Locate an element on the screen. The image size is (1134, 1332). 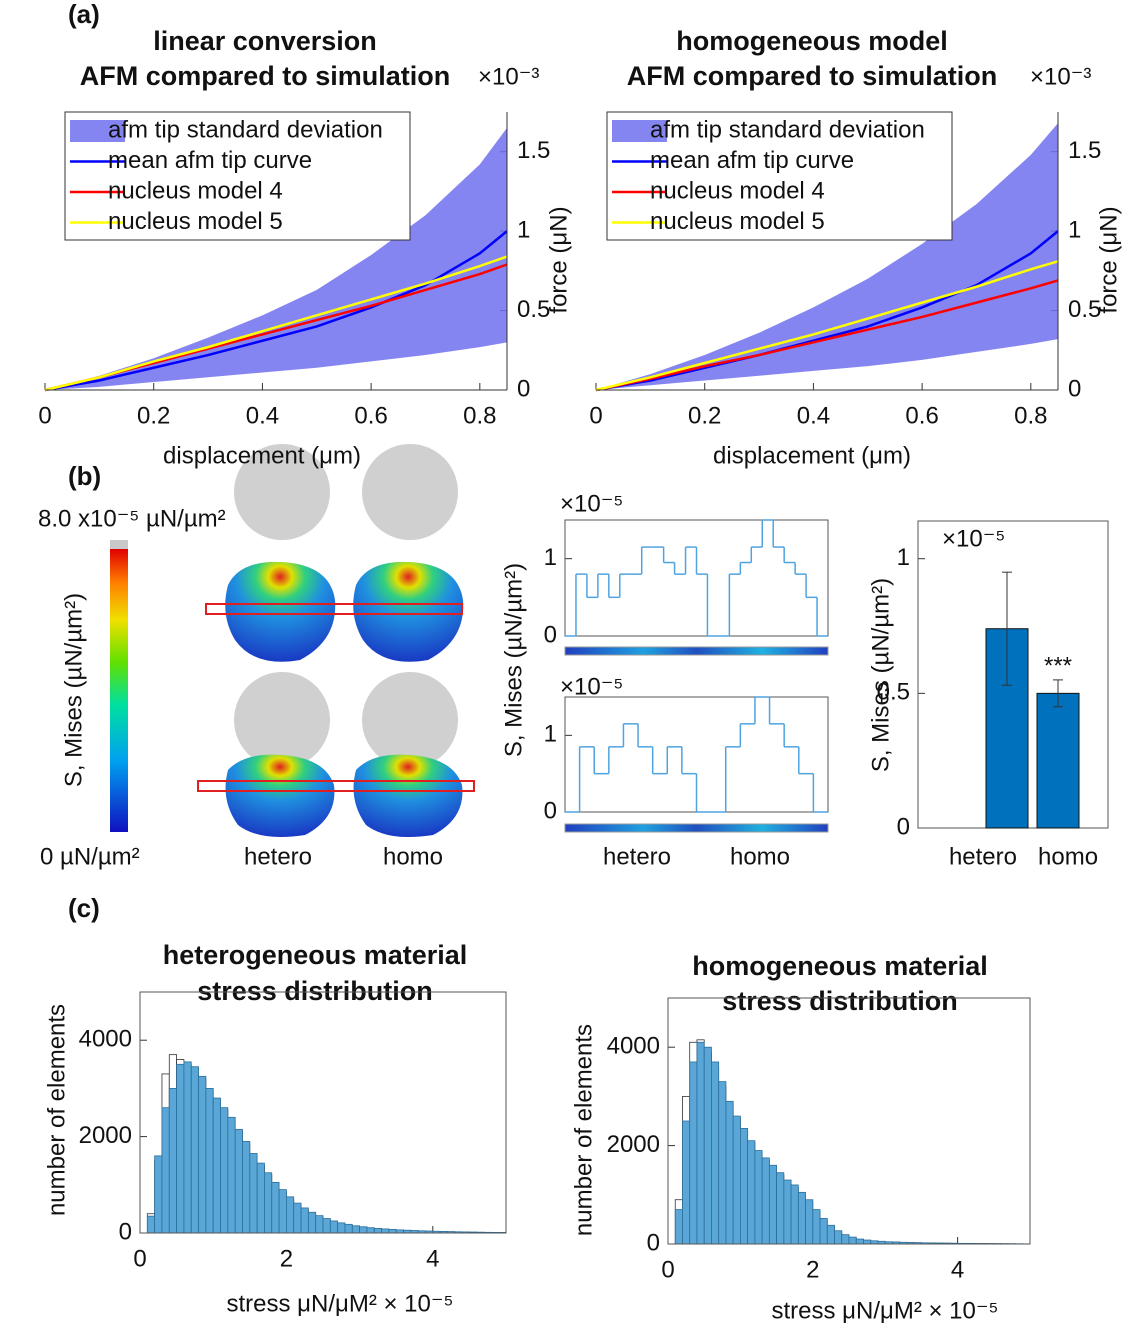
x-axis-label: stress μN/μM² × 10⁻⁵ is located at coordinates (885, 1310).